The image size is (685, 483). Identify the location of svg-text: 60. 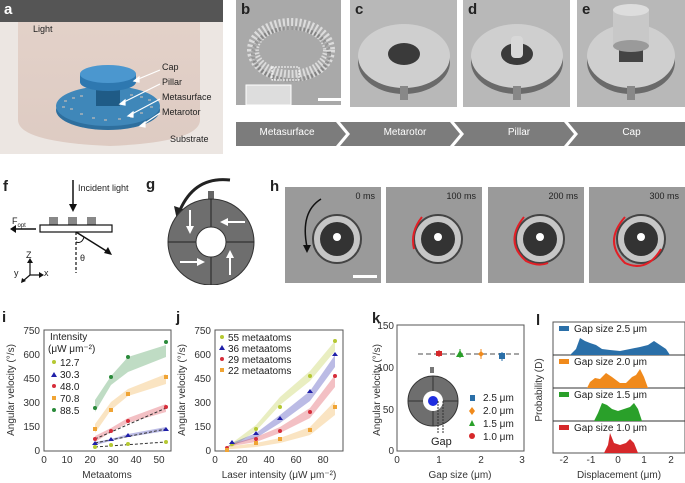
(296, 460).